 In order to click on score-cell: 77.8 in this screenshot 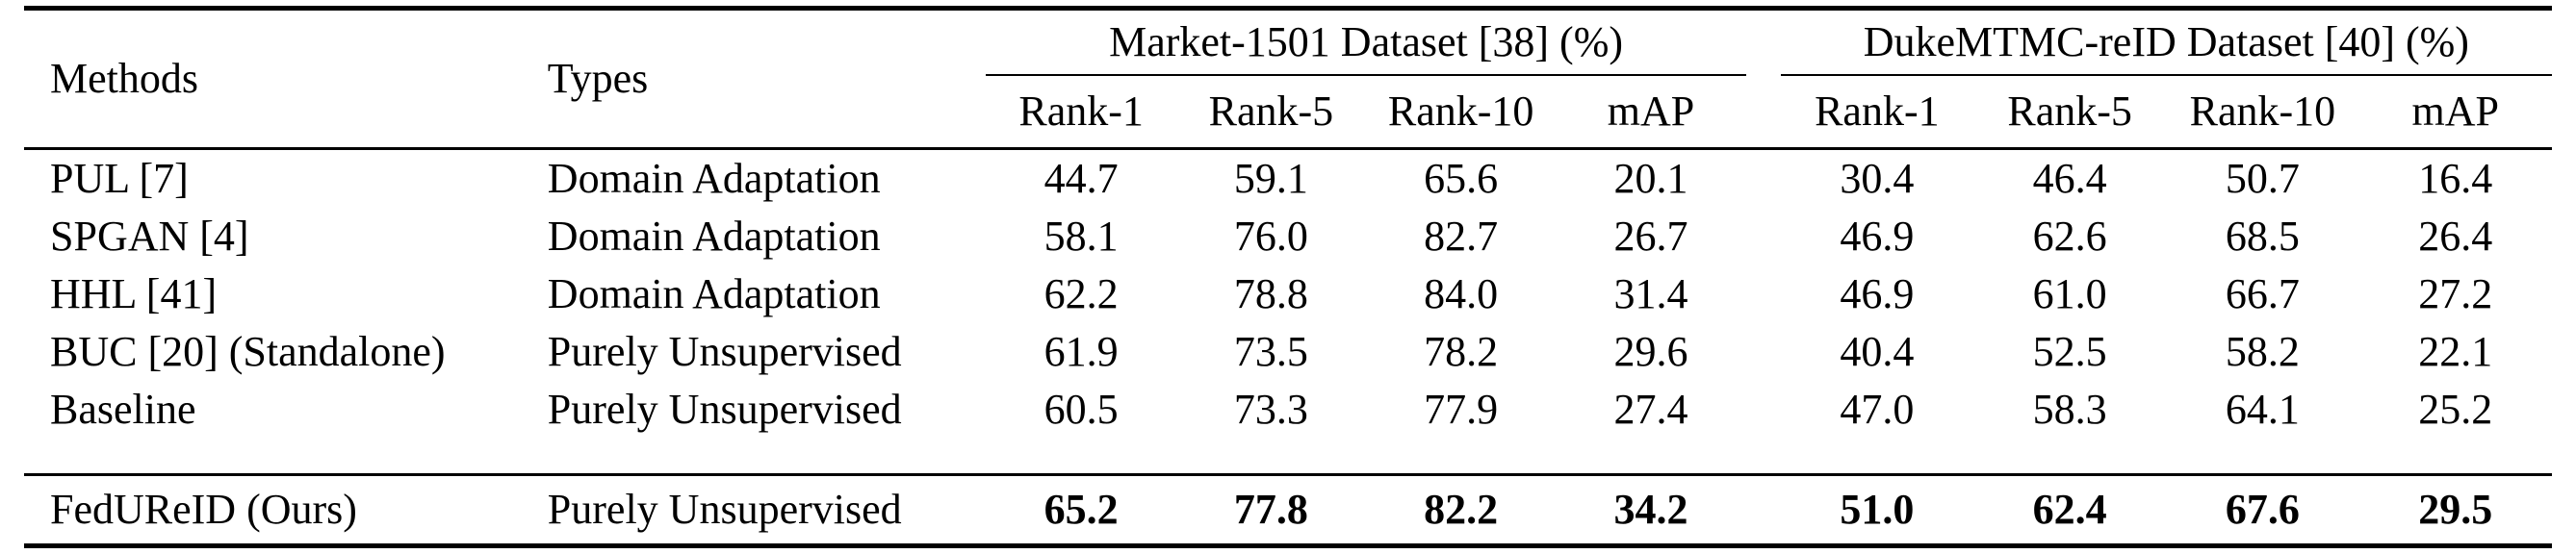, I will do `click(1271, 511)`.